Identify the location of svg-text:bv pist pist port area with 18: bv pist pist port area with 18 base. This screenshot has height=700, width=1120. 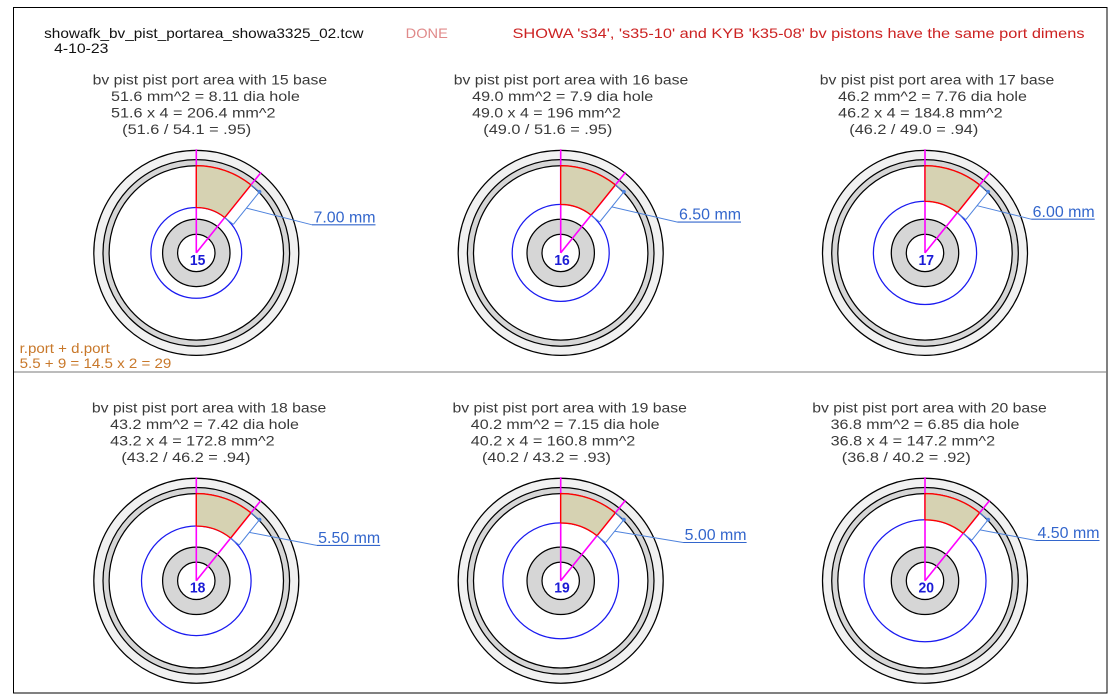
(209, 408).